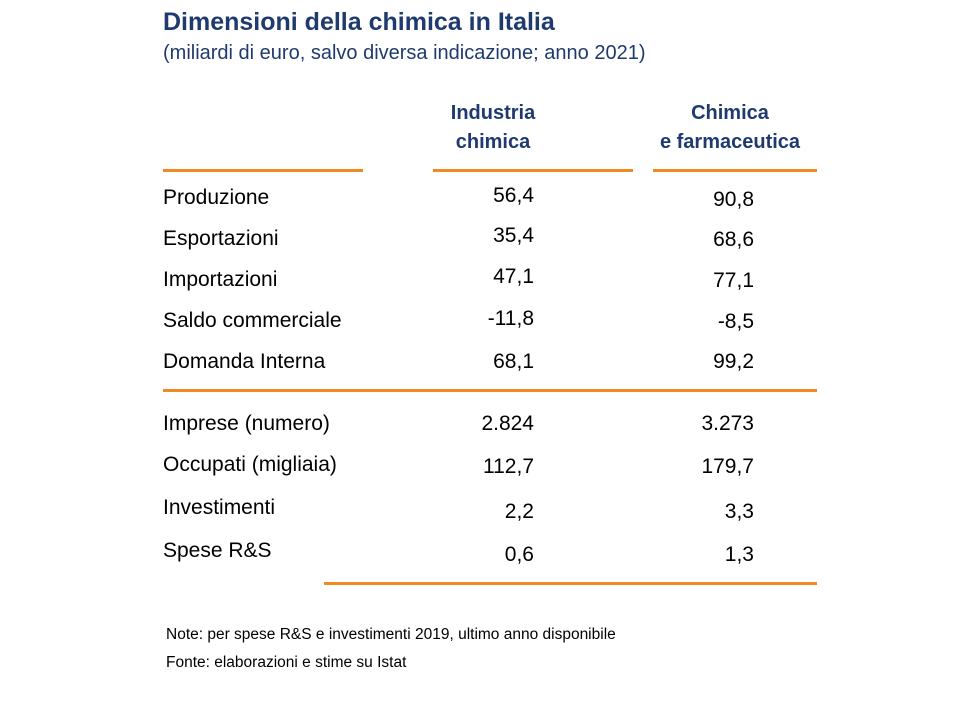 The image size is (960, 720). Describe the element at coordinates (733, 199) in the screenshot. I see `cell-farmaceutica-produzione: 90,8` at that location.